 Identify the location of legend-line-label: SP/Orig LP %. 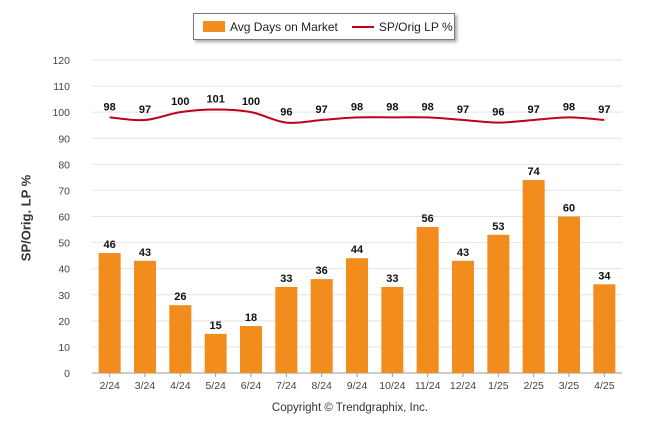
(415, 26).